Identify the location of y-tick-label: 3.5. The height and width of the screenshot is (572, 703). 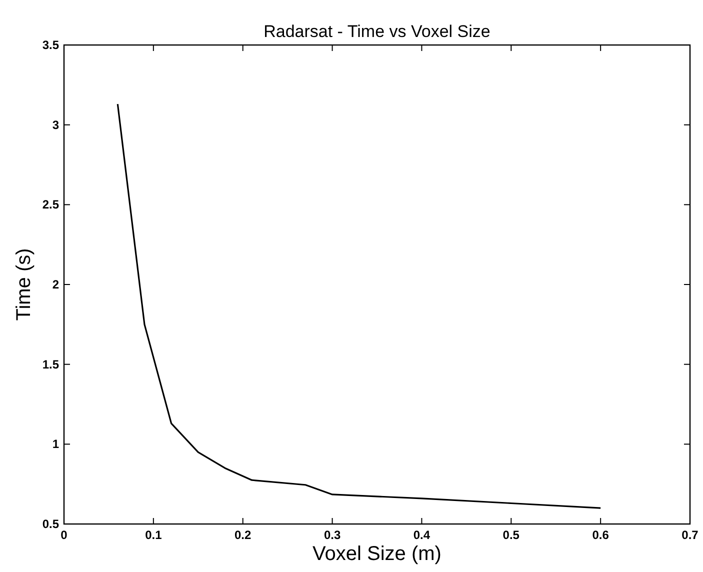
(51, 45).